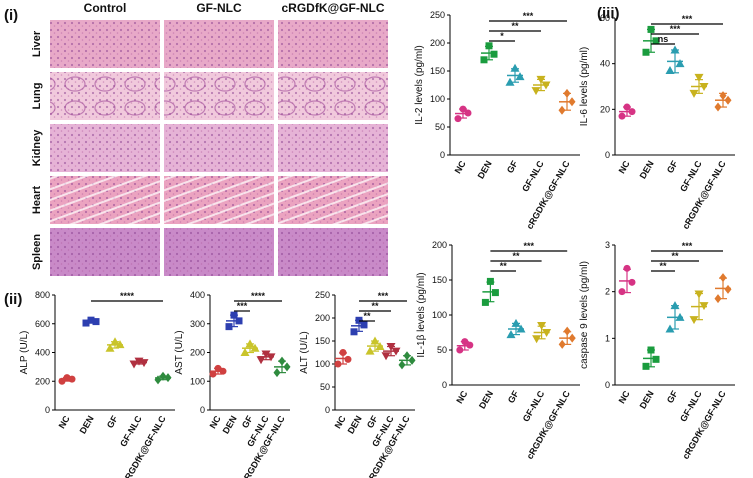 This screenshot has width=753, height=478. I want to click on y-tick-label: 300, so click(197, 324).